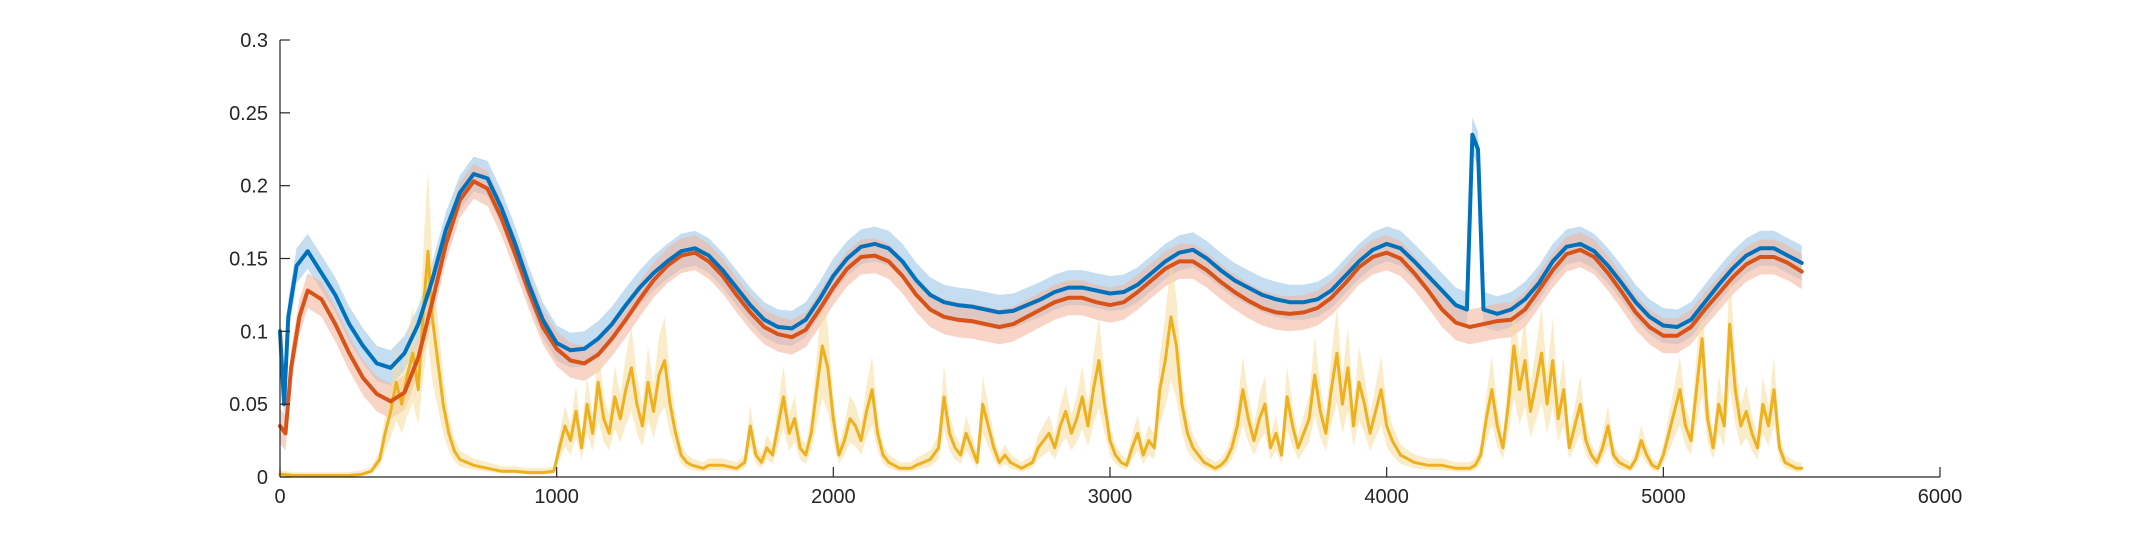 This screenshot has width=2133, height=538. What do you see at coordinates (248, 114) in the screenshot?
I see `y-tick-label: 0.25` at bounding box center [248, 114].